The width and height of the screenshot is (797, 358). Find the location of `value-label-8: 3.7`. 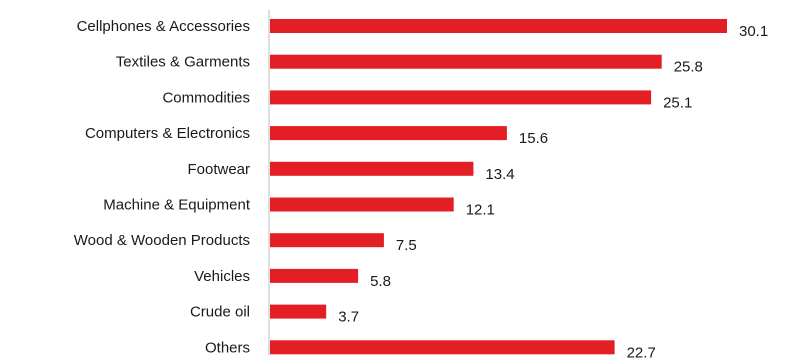

value-label-8: 3.7 is located at coordinates (348, 317).